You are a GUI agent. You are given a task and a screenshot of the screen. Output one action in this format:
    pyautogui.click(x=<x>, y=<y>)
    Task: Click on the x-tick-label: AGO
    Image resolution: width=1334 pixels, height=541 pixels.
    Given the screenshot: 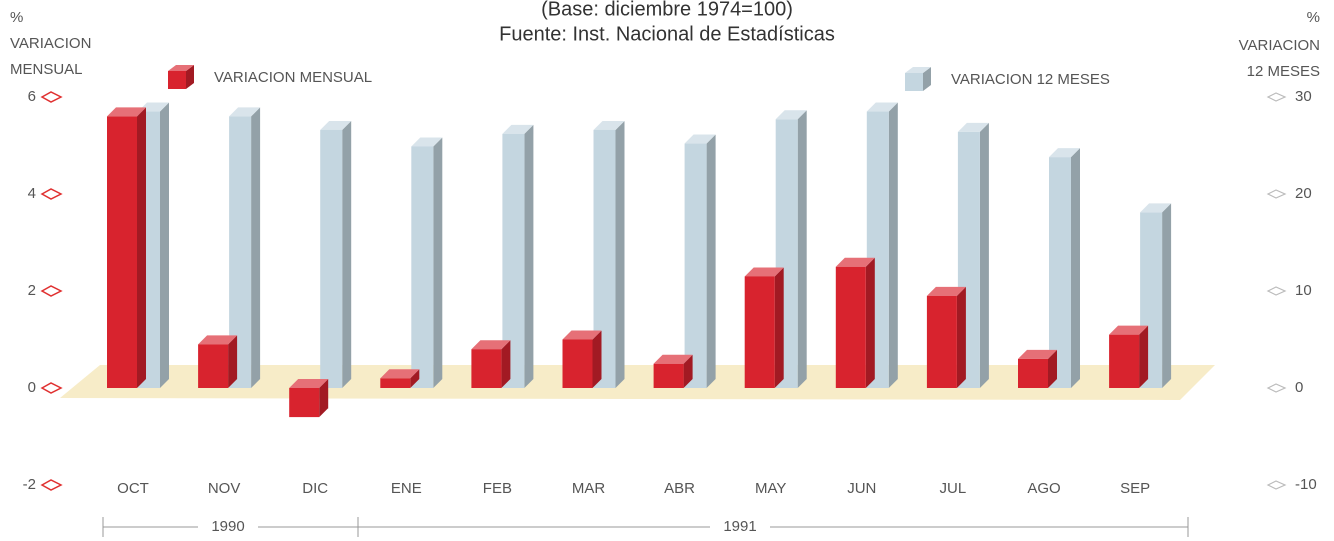 What is the action you would take?
    pyautogui.click(x=1043, y=488)
    